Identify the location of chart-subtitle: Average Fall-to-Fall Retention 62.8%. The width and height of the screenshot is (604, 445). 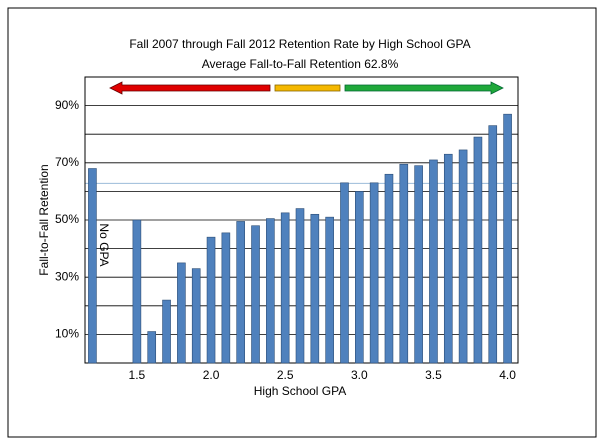
(300, 64).